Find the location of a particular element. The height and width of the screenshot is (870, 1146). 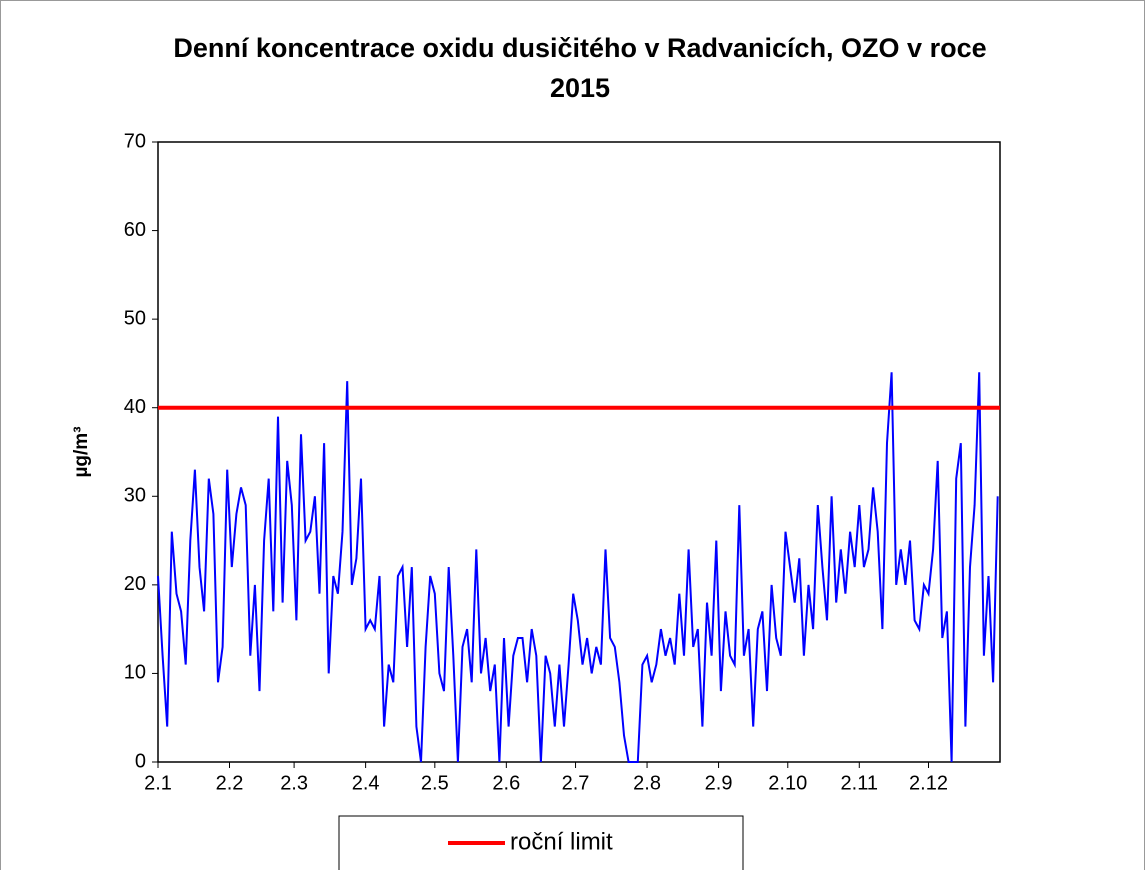

y-tick-label: 50 is located at coordinates (135, 318).